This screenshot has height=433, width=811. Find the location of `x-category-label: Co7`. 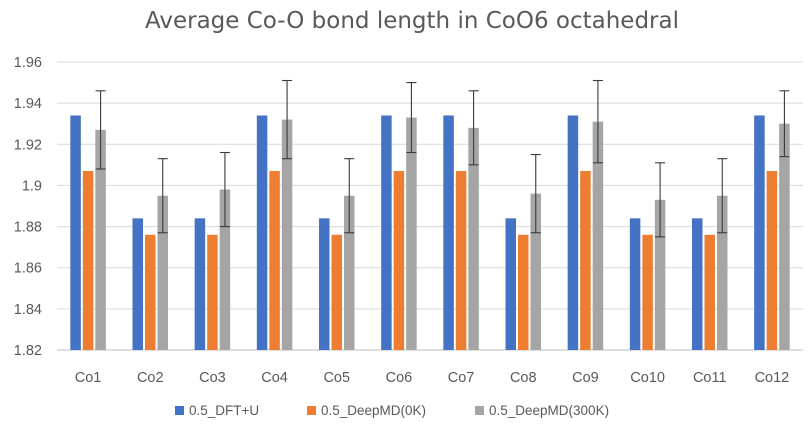

x-category-label: Co7 is located at coordinates (461, 378).